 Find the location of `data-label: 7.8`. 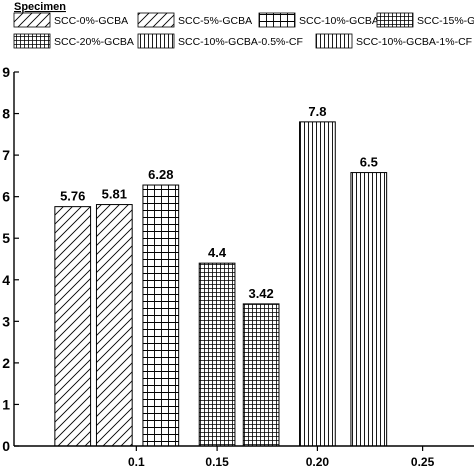

data-label: 7.8 is located at coordinates (317, 111).